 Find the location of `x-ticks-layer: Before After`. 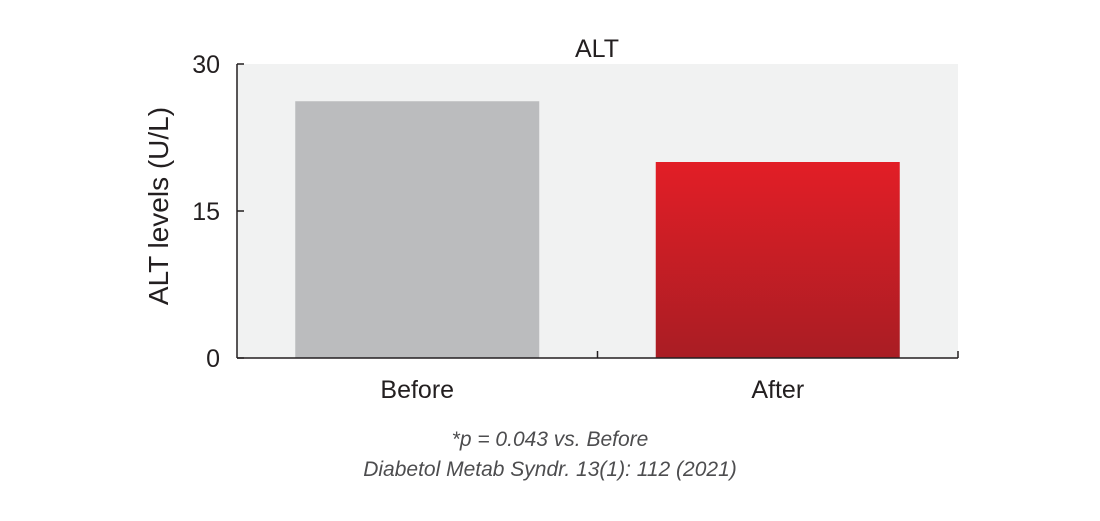

x-ticks-layer: Before After is located at coordinates (669, 377).